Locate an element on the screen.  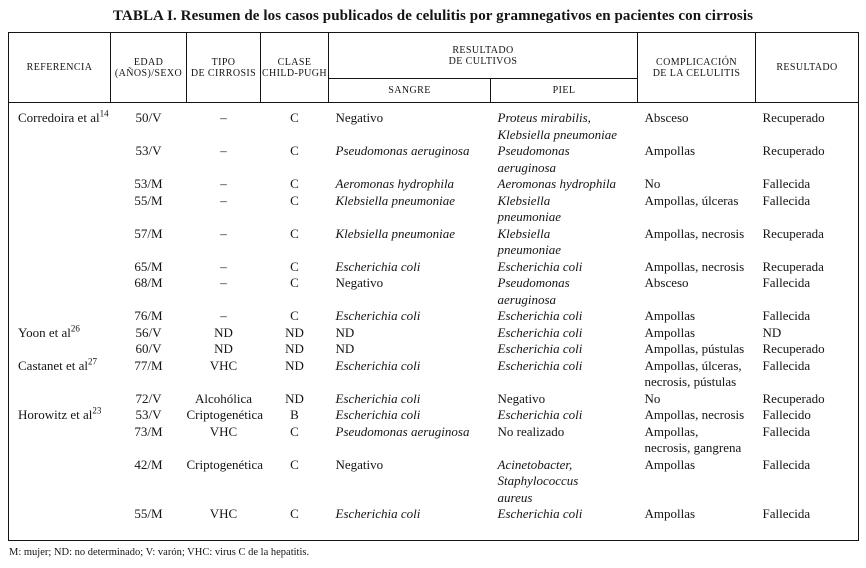
cell-sangre: Pseudomonas aeruginosa is located at coordinates (402, 150).